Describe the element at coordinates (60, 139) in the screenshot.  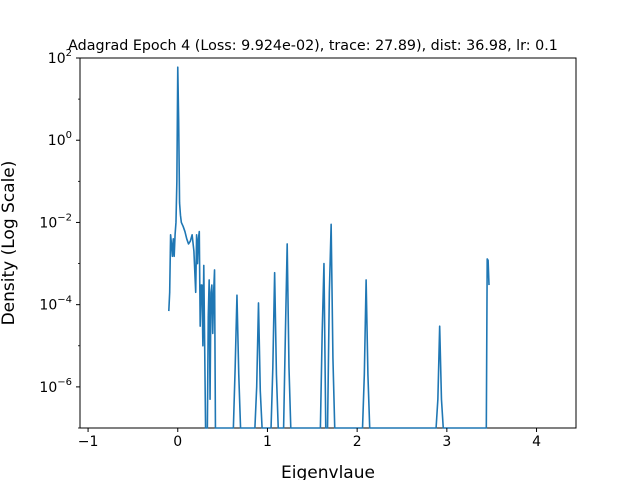
I see `y-tick-label: 10⁰` at that location.